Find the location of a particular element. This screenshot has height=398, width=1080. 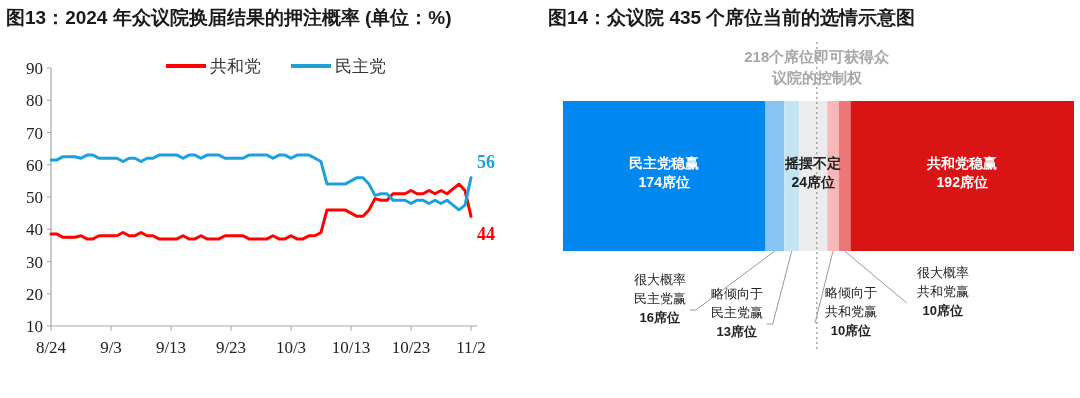

data-label: 44 is located at coordinates (486, 234).